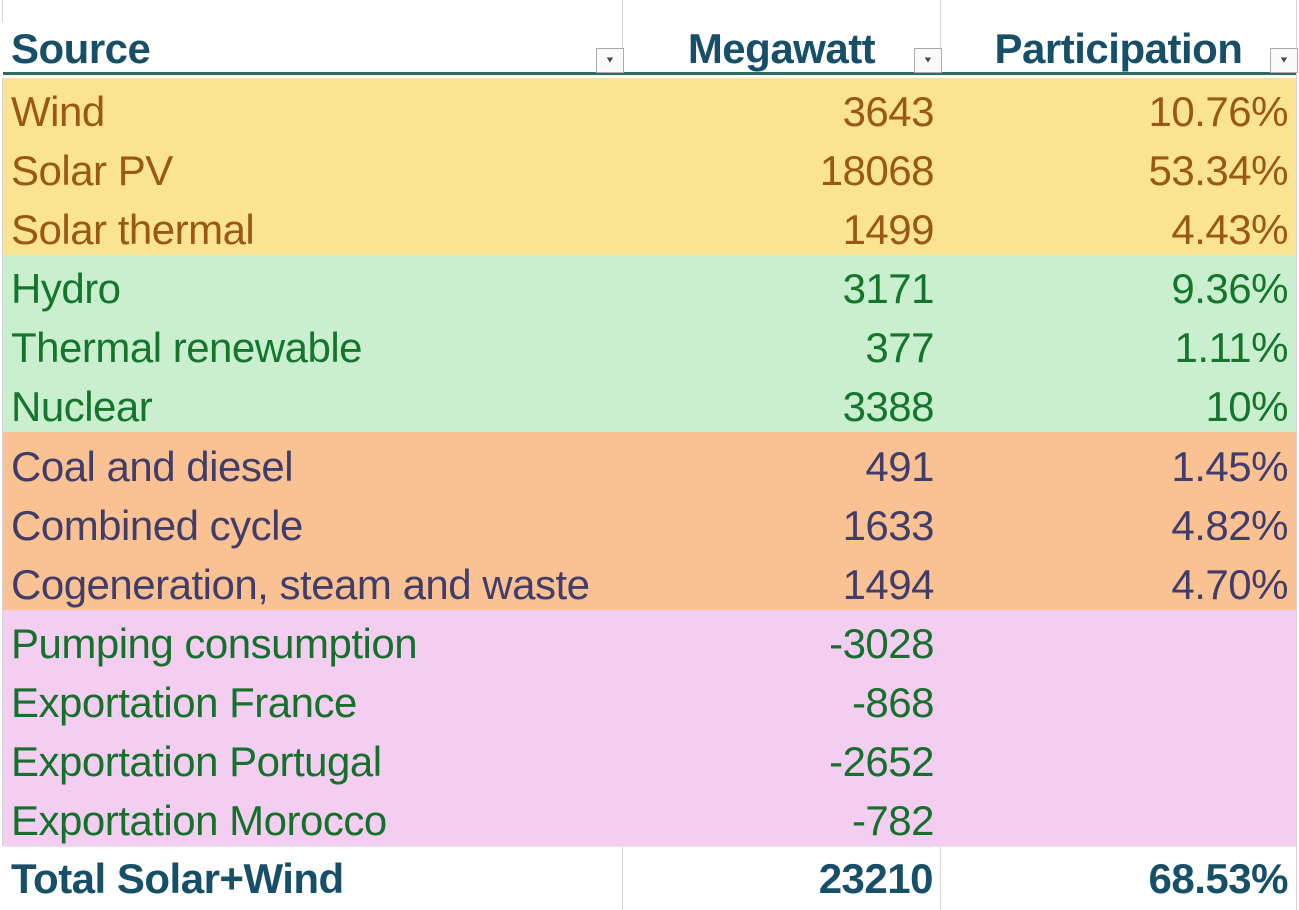  Describe the element at coordinates (881, 761) in the screenshot. I see `cell-megawatt: -2652` at that location.